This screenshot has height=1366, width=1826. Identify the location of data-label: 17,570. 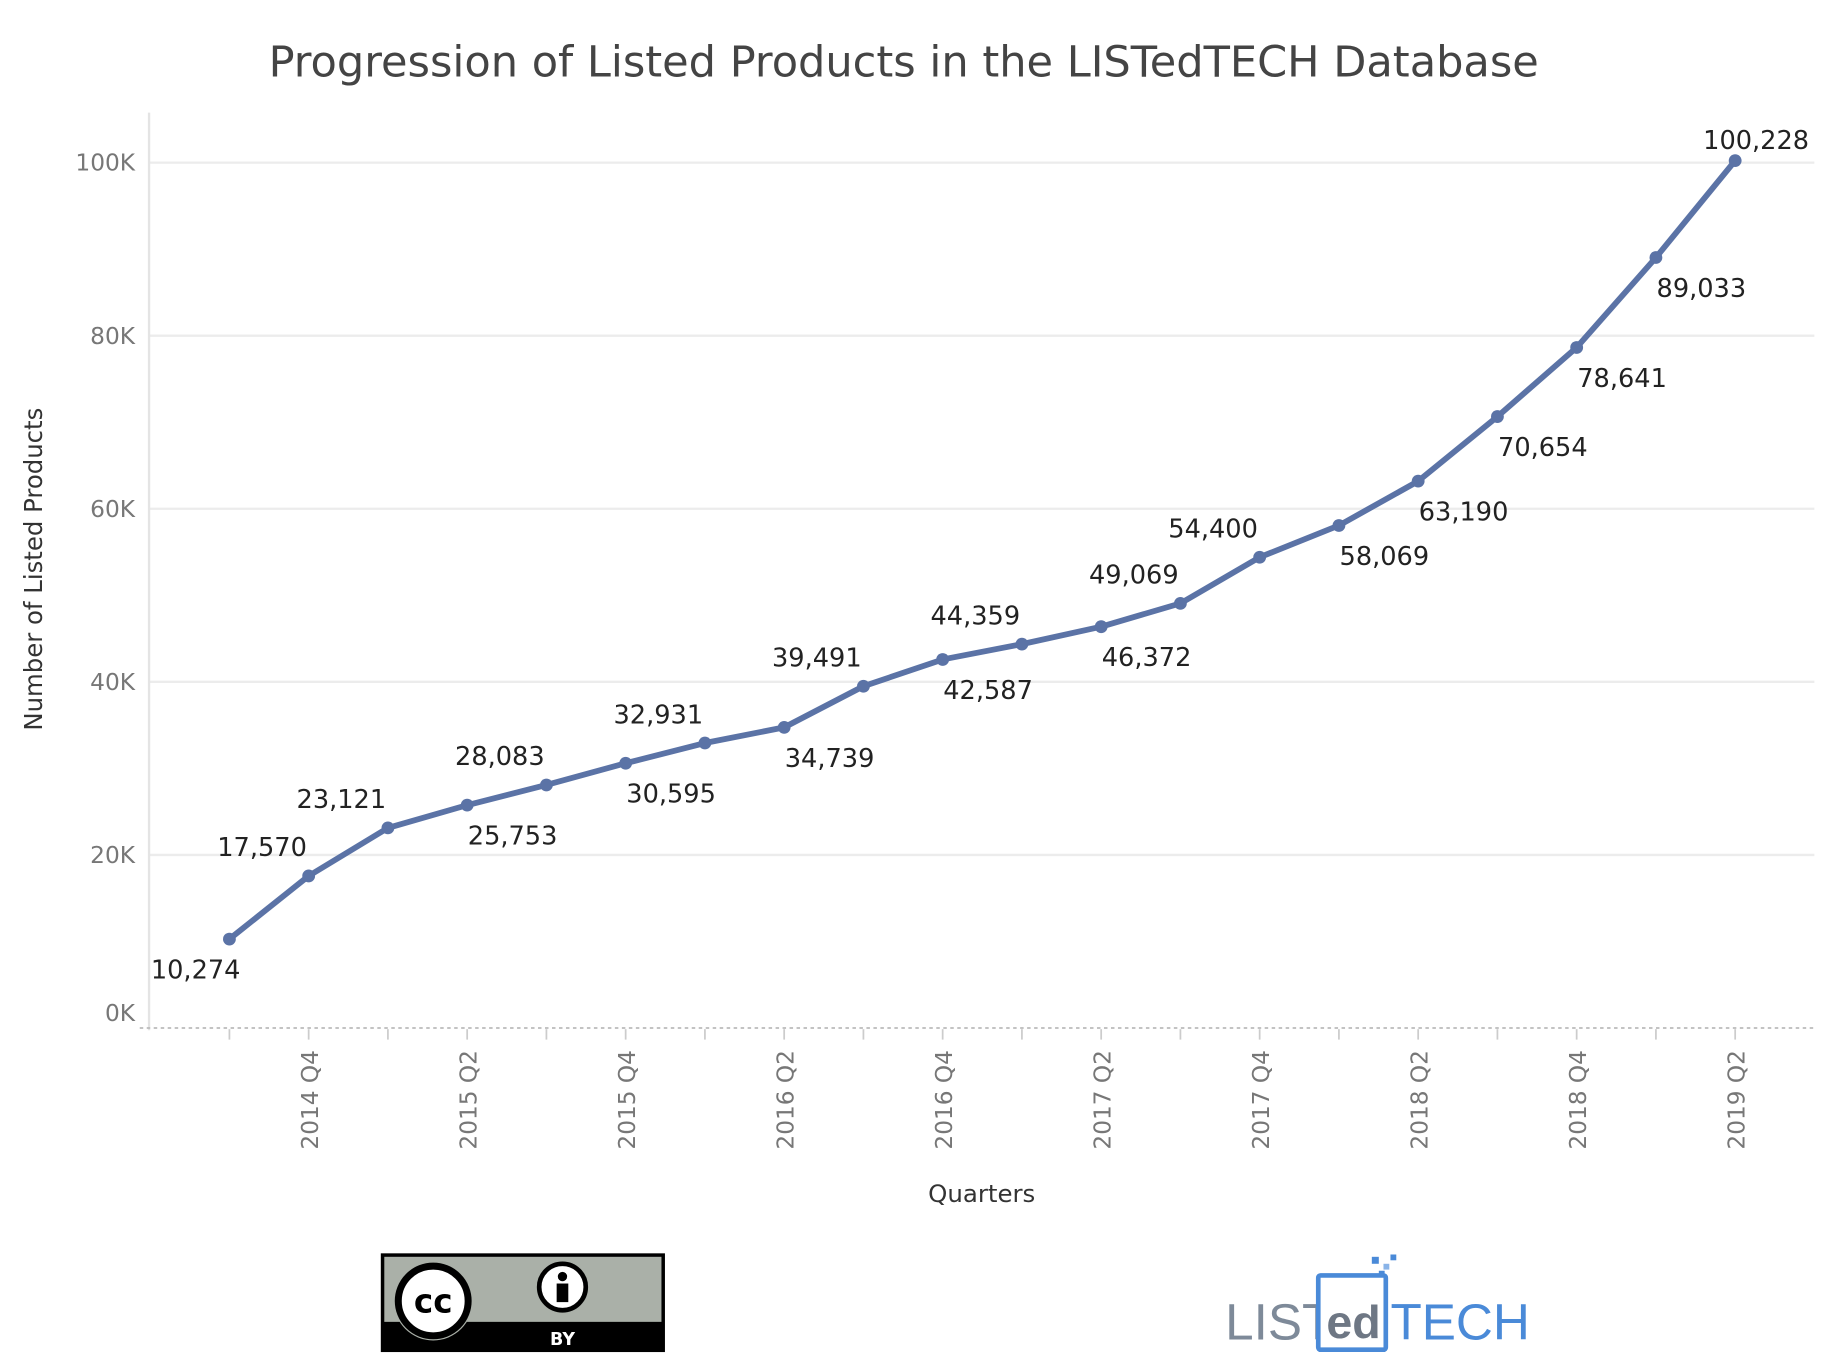
(262, 848).